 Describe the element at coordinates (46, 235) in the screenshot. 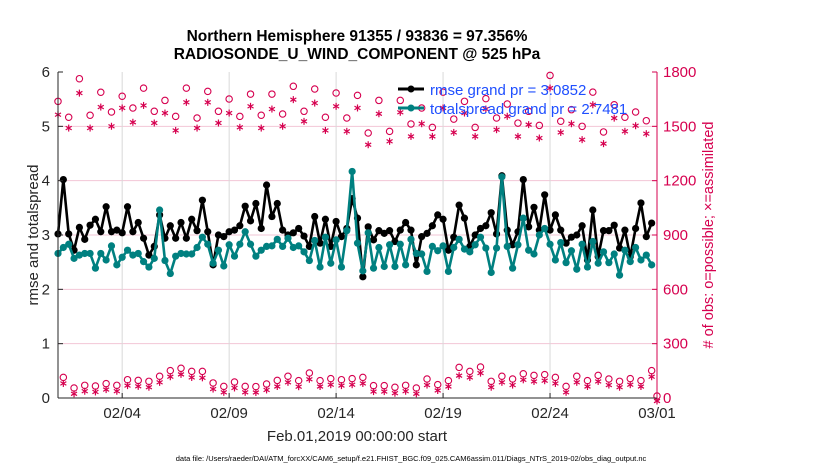

I see `y-tick-label: 3` at that location.